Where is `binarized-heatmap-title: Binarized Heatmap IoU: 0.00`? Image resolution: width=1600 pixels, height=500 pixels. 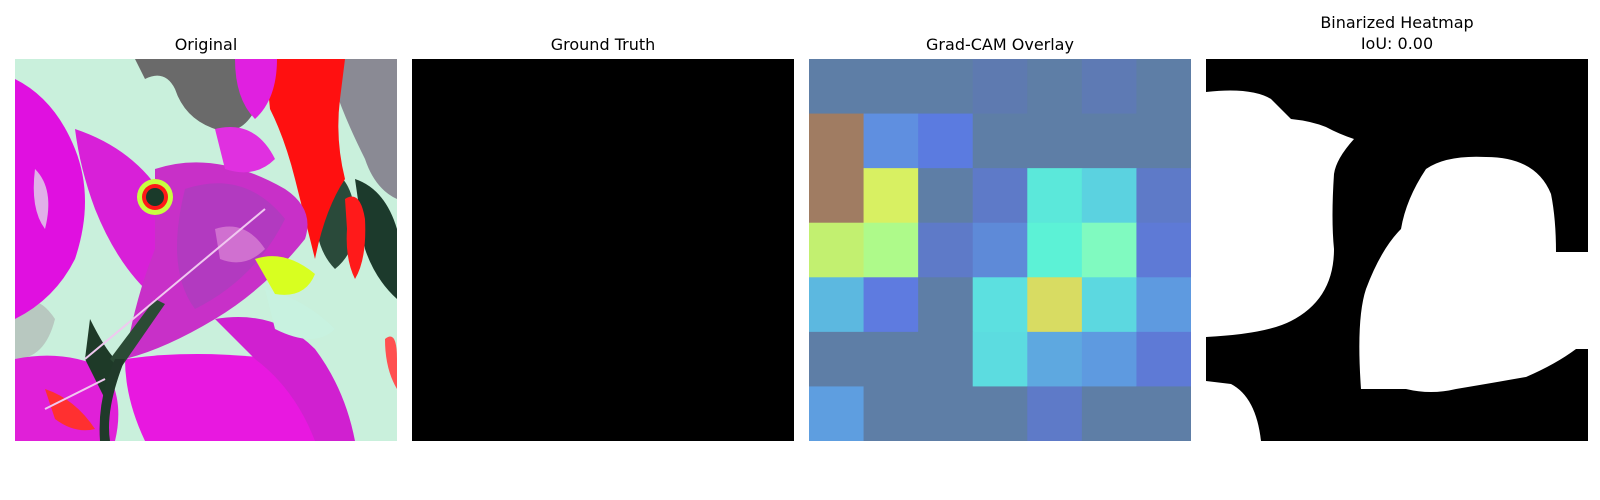
binarized-heatmap-title: Binarized Heatmap IoU: 0.00 is located at coordinates (1397, 33).